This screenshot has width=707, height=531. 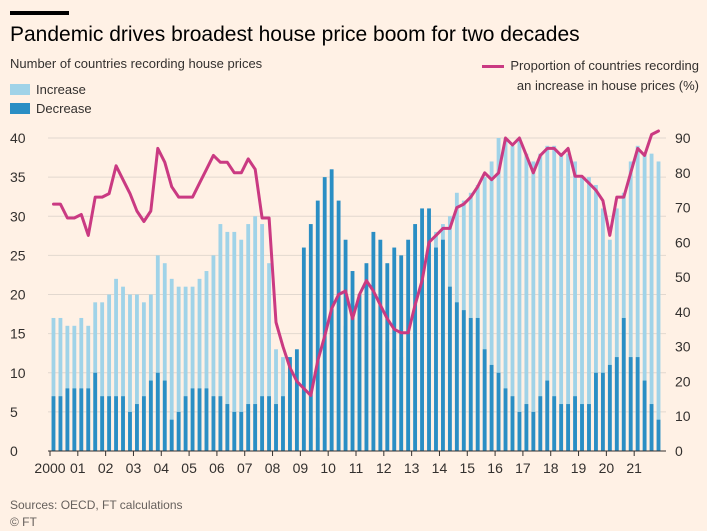 What do you see at coordinates (551, 468) in the screenshot?
I see `x-tick-label: 18` at bounding box center [551, 468].